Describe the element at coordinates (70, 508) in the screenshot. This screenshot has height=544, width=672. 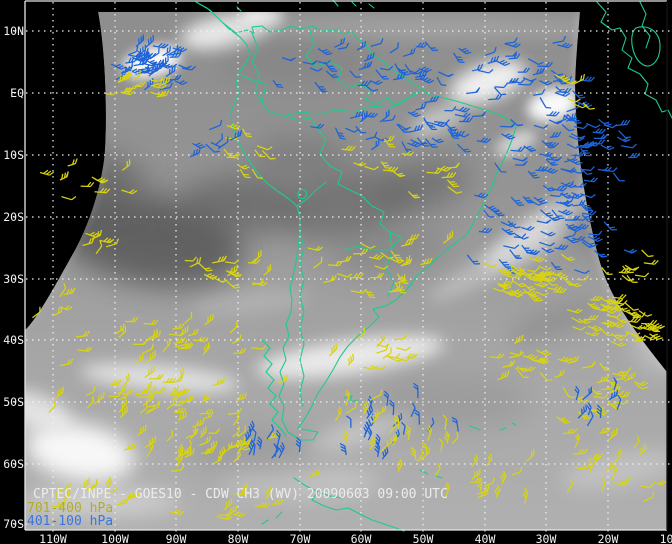
I see `legend-item-mid-level: 701-400 hPa` at that location.